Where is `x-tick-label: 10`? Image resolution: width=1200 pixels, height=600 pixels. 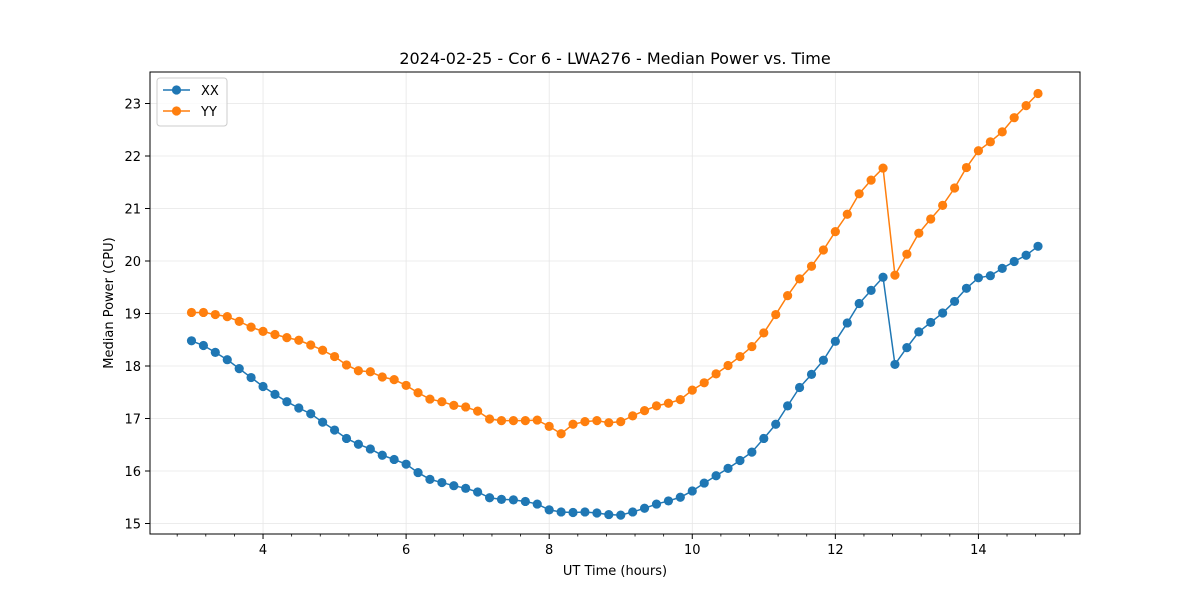 x-tick-label: 10 is located at coordinates (692, 550).